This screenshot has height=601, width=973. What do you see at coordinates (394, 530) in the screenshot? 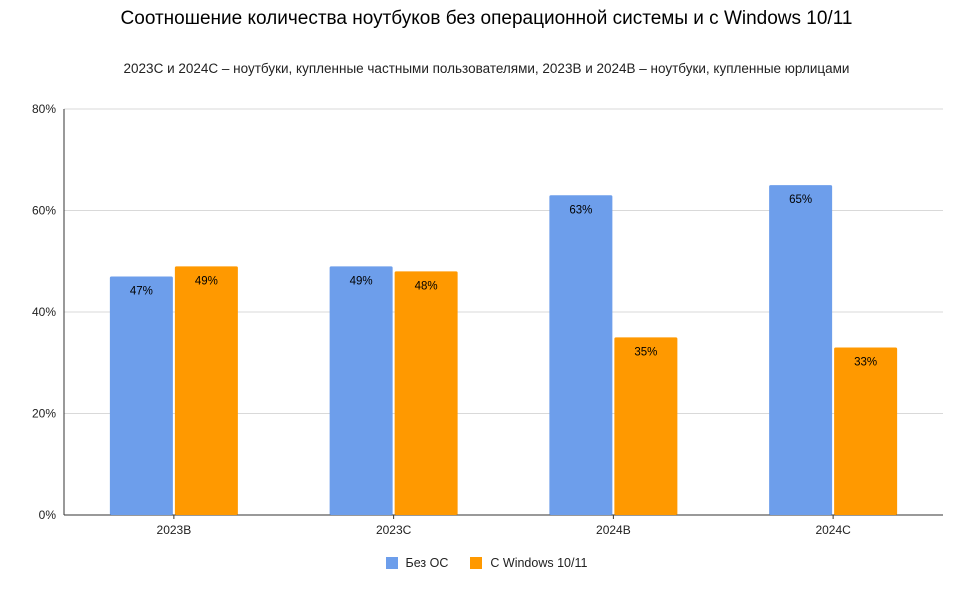
I see `x-tick-label: 2023С` at bounding box center [394, 530].